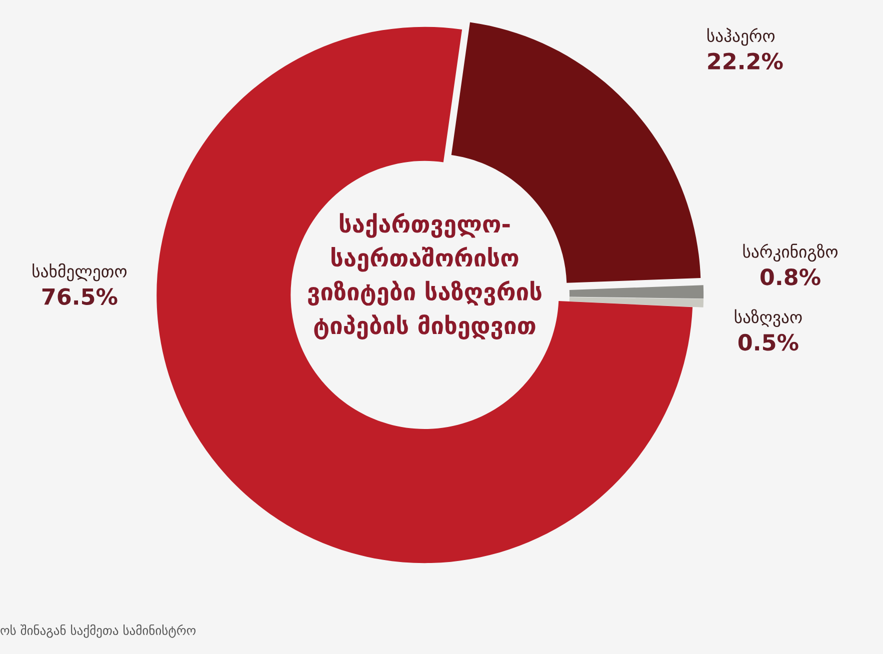 Image resolution: width=883 pixels, height=654 pixels. What do you see at coordinates (425, 276) in the screenshot?
I see `text: საქართველო- საერთაშორისო ვიზიტები საზღვრის ტიპების მიხედვით` at bounding box center [425, 276].